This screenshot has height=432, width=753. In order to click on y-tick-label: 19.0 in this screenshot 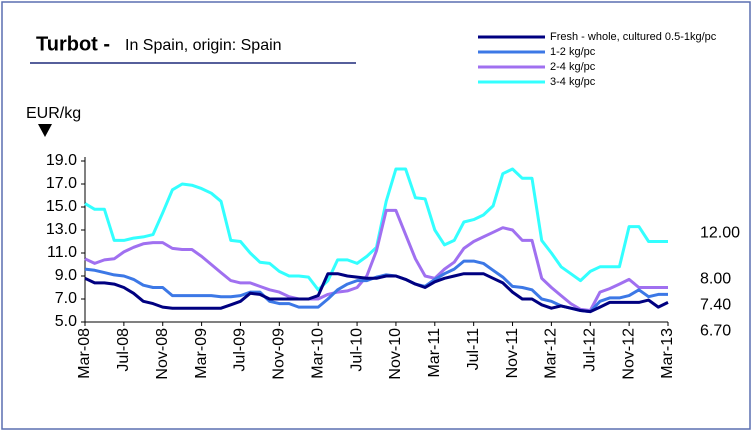, I will do `click(61, 160)`.